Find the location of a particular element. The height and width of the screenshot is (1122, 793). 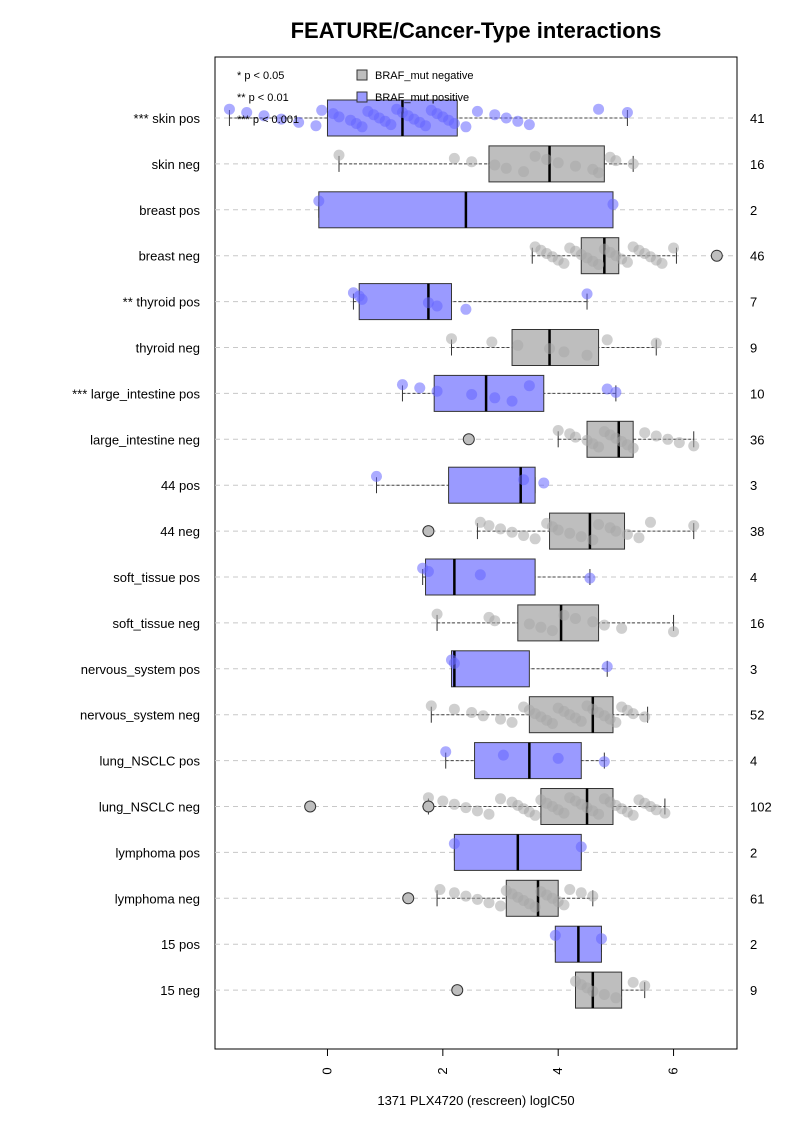

group-count: 52 is located at coordinates (757, 715).